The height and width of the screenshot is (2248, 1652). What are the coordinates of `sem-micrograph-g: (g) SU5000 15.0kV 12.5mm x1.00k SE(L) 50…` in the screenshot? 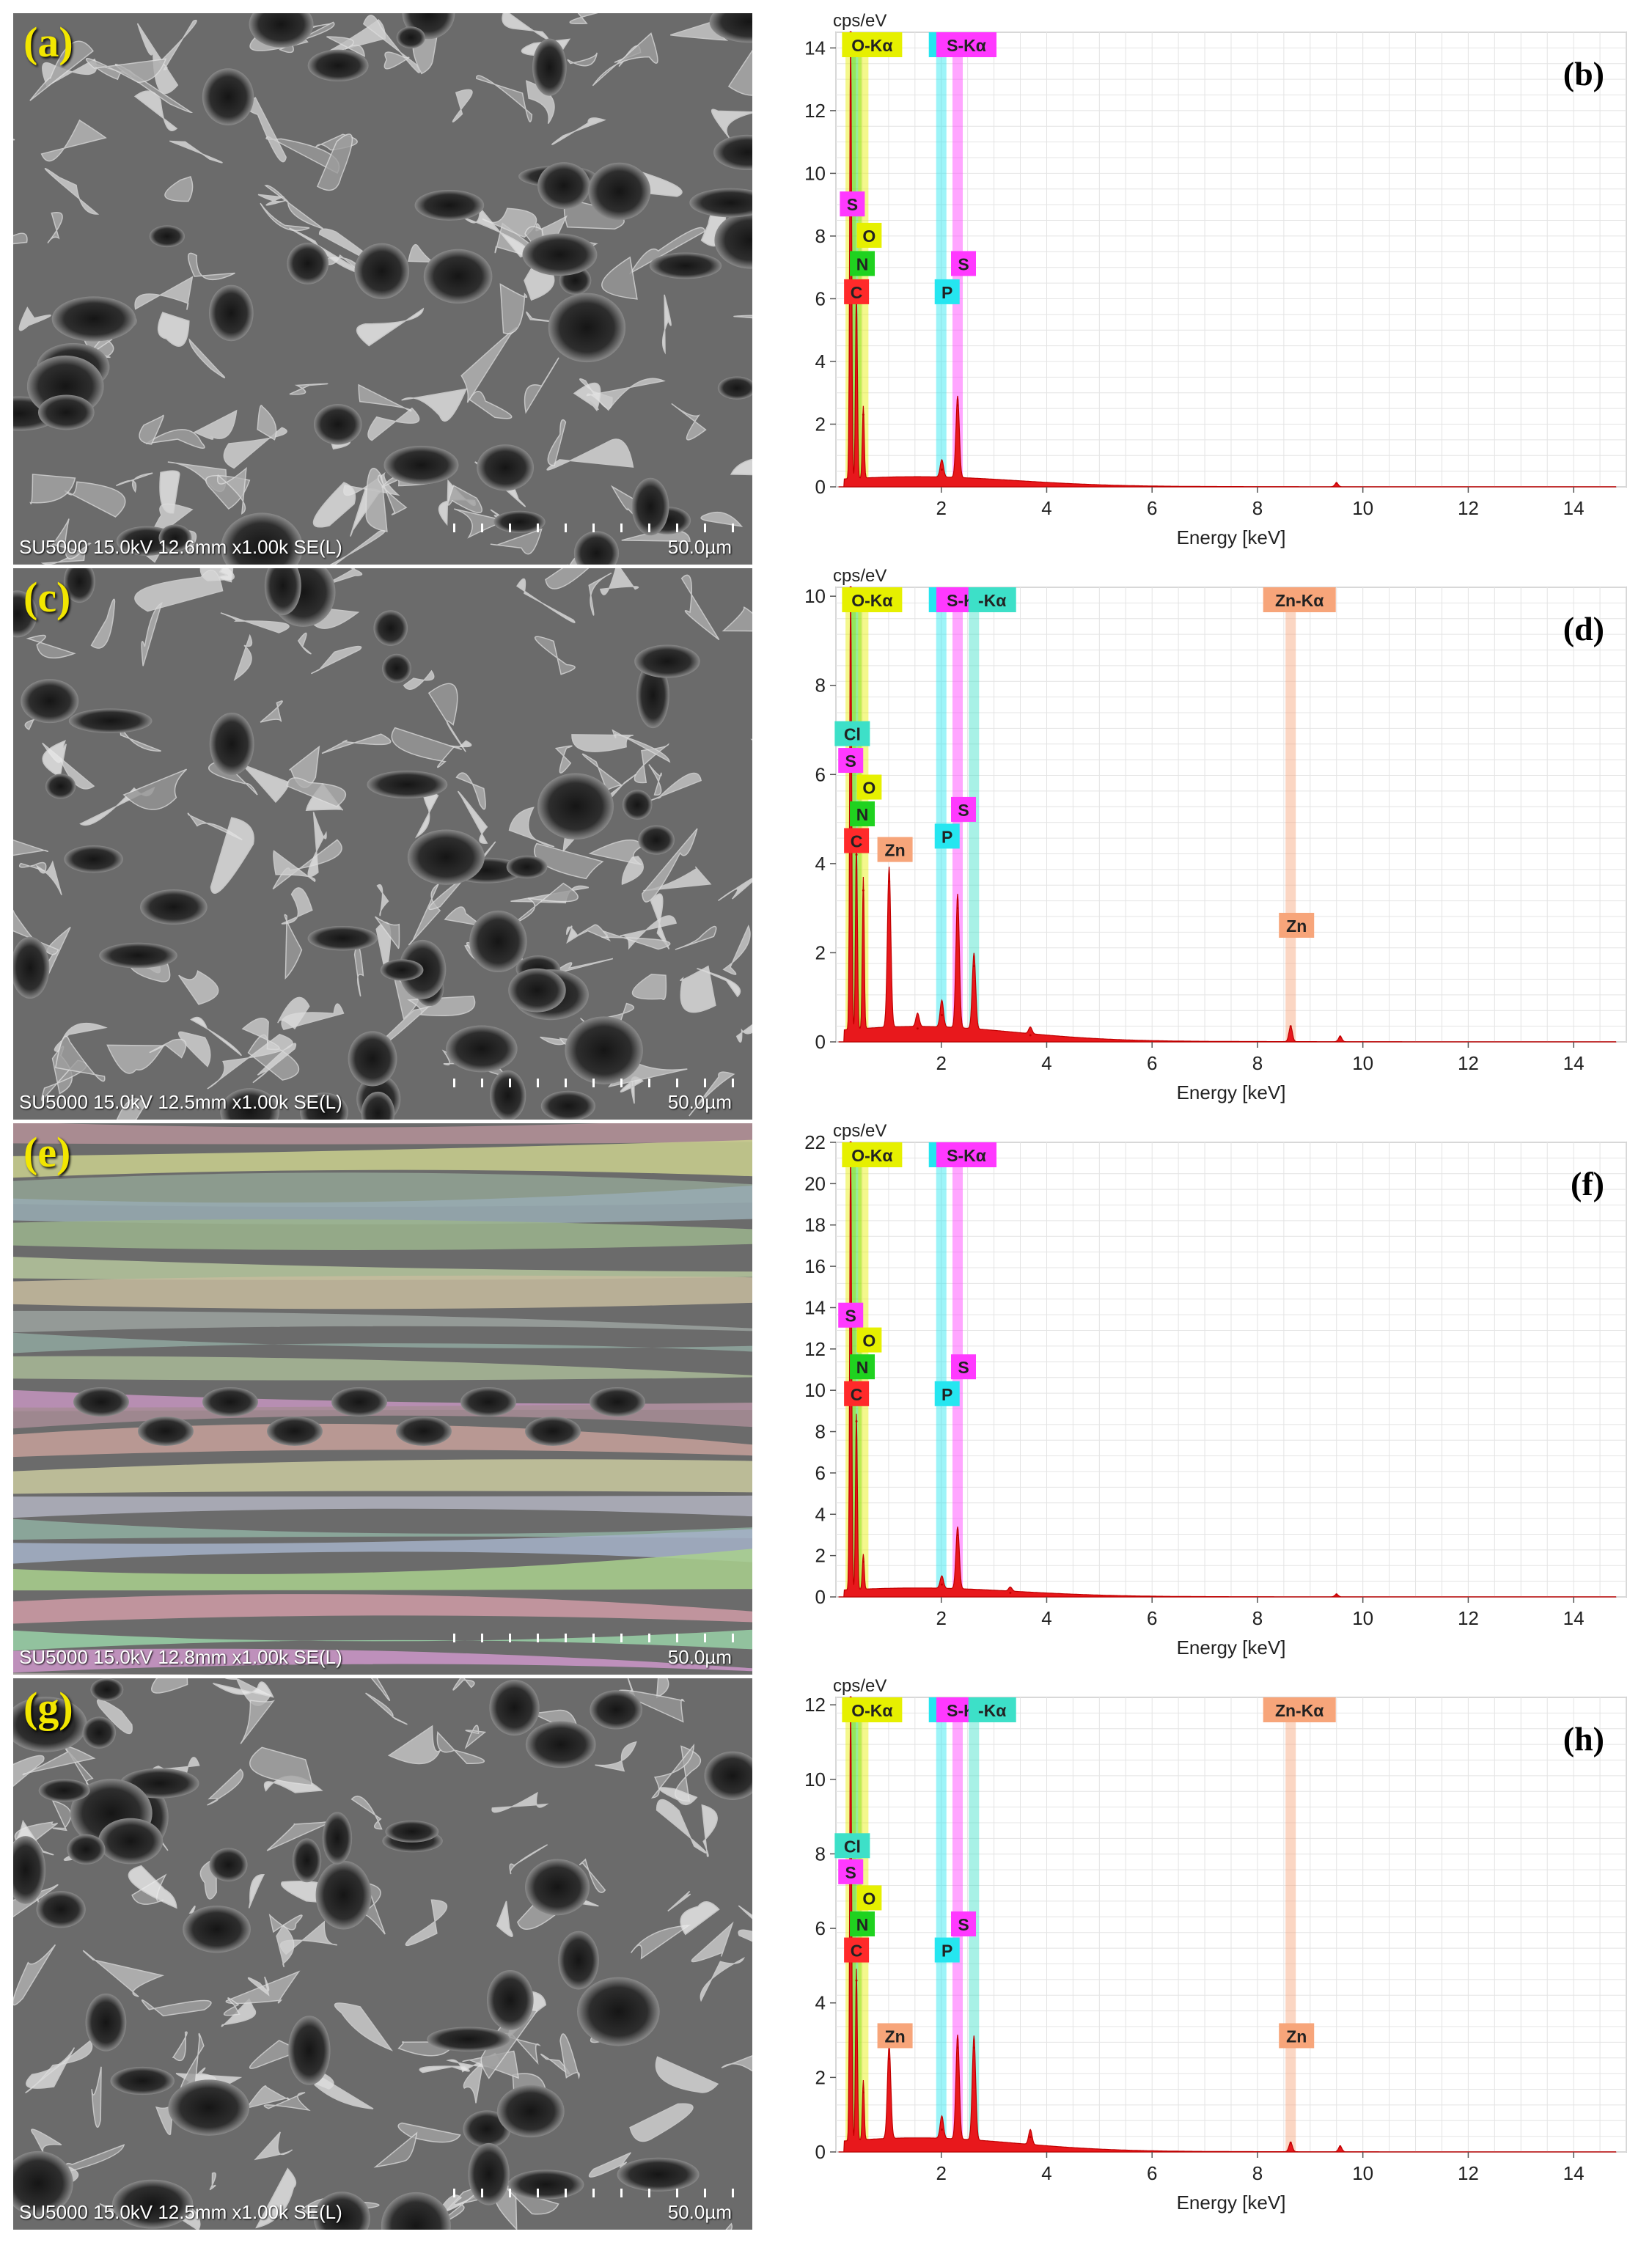 It's located at (383, 1954).